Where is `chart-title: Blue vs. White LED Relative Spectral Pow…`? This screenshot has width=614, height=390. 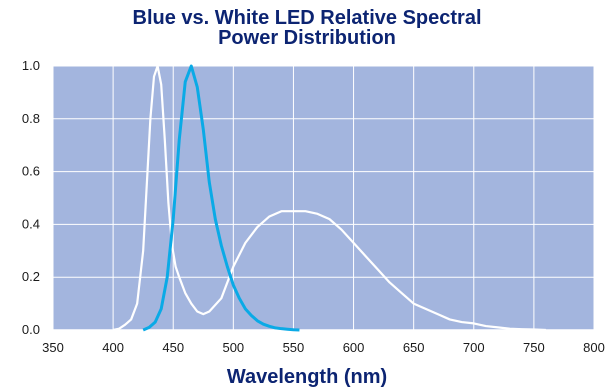
chart-title: Blue vs. White LED Relative Spectral Pow… is located at coordinates (307, 28).